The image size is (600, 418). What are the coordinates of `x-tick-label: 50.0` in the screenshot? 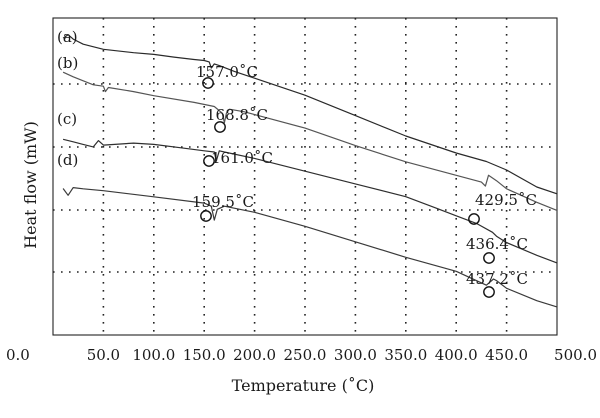 It's located at (103, 355).